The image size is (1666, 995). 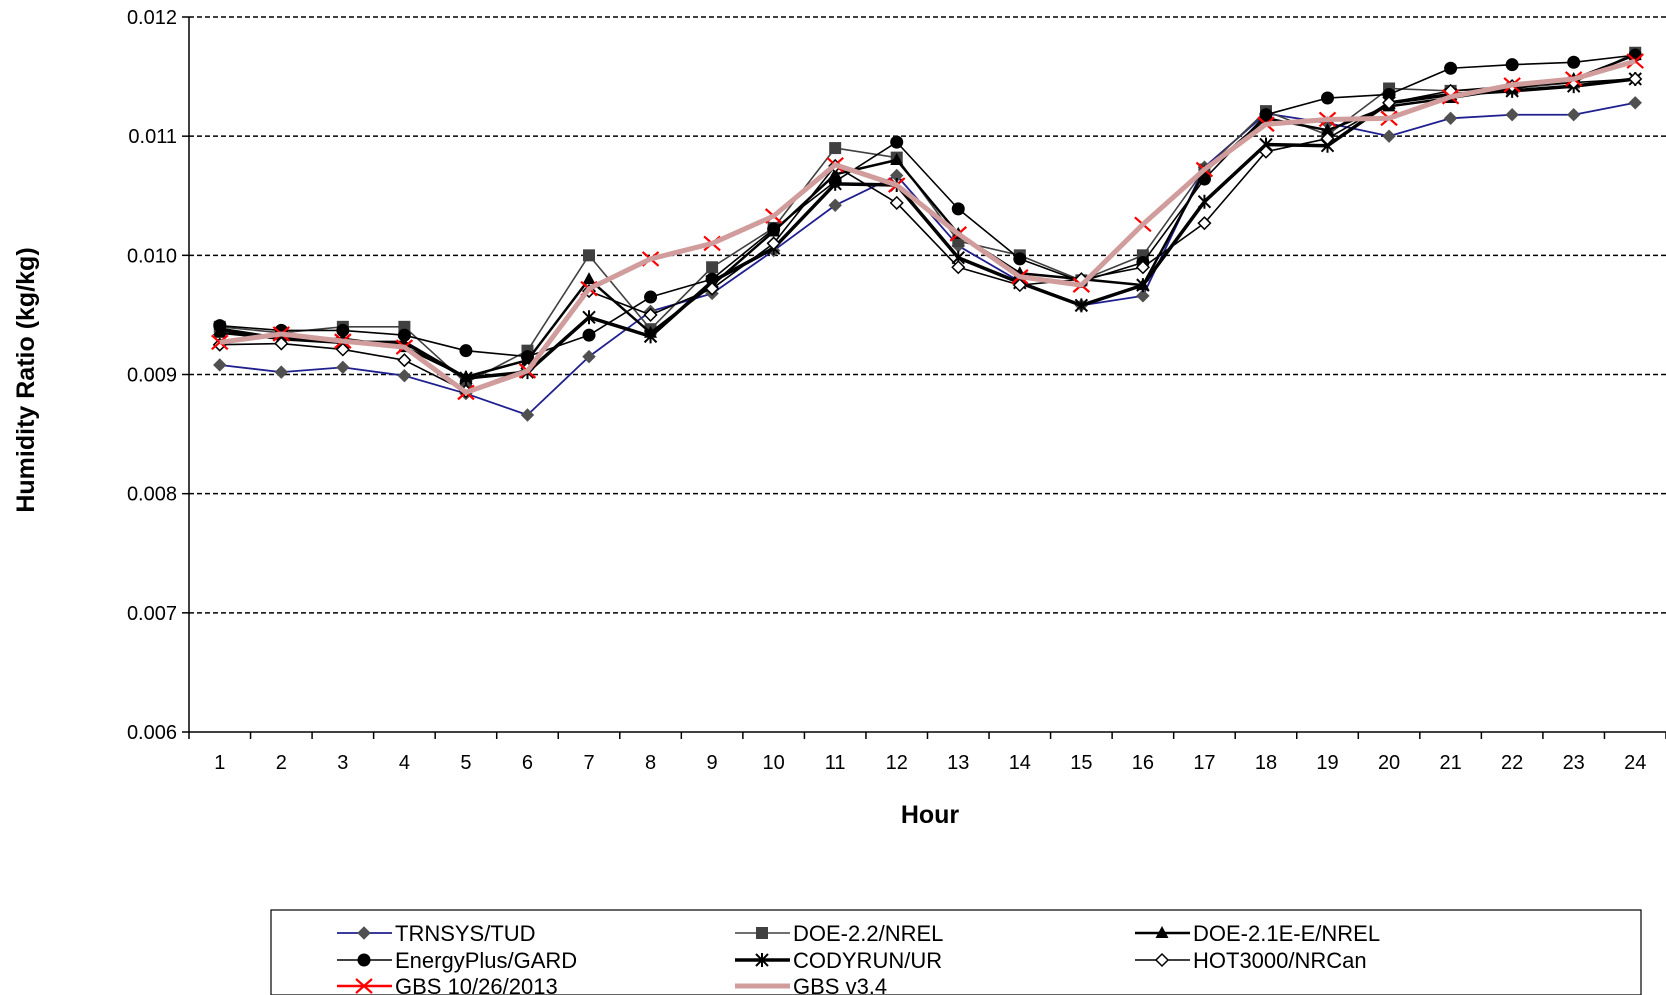 I want to click on x-tick-label: 14, so click(x=1020, y=763).